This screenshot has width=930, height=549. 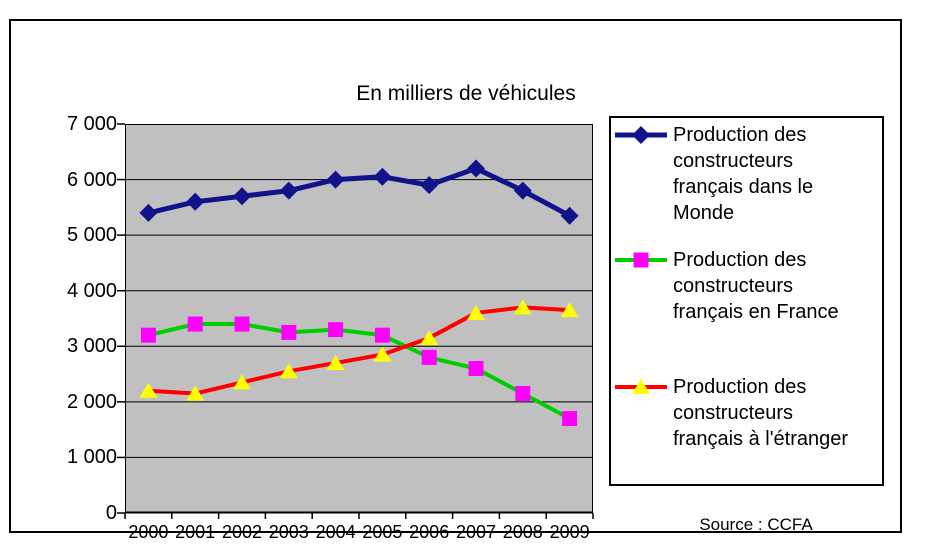 I want to click on y-axis-label: 1 000, so click(x=91, y=457).